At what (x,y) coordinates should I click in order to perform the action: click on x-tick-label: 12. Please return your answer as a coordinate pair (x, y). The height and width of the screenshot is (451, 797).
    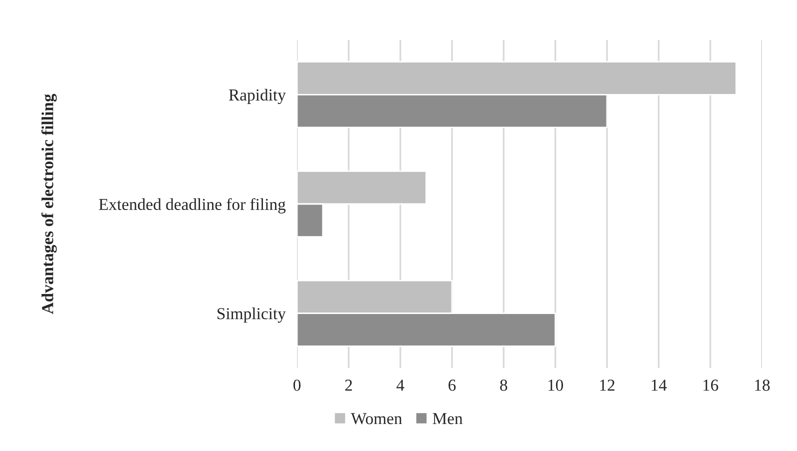
    Looking at the image, I should click on (607, 385).